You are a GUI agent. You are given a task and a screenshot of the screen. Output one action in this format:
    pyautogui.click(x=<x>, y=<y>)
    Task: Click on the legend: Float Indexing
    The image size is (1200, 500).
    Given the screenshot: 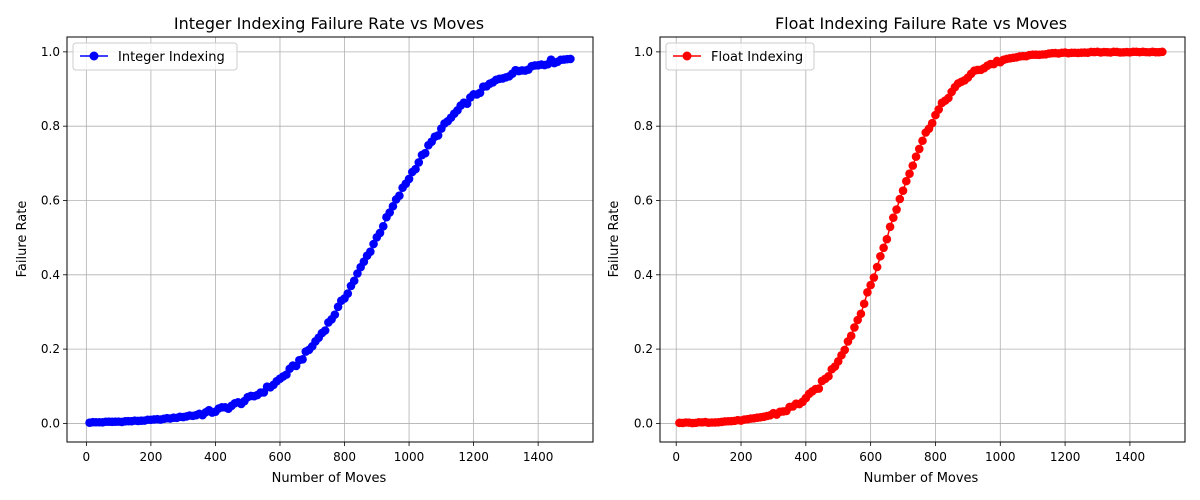 What is the action you would take?
    pyautogui.click(x=740, y=56)
    